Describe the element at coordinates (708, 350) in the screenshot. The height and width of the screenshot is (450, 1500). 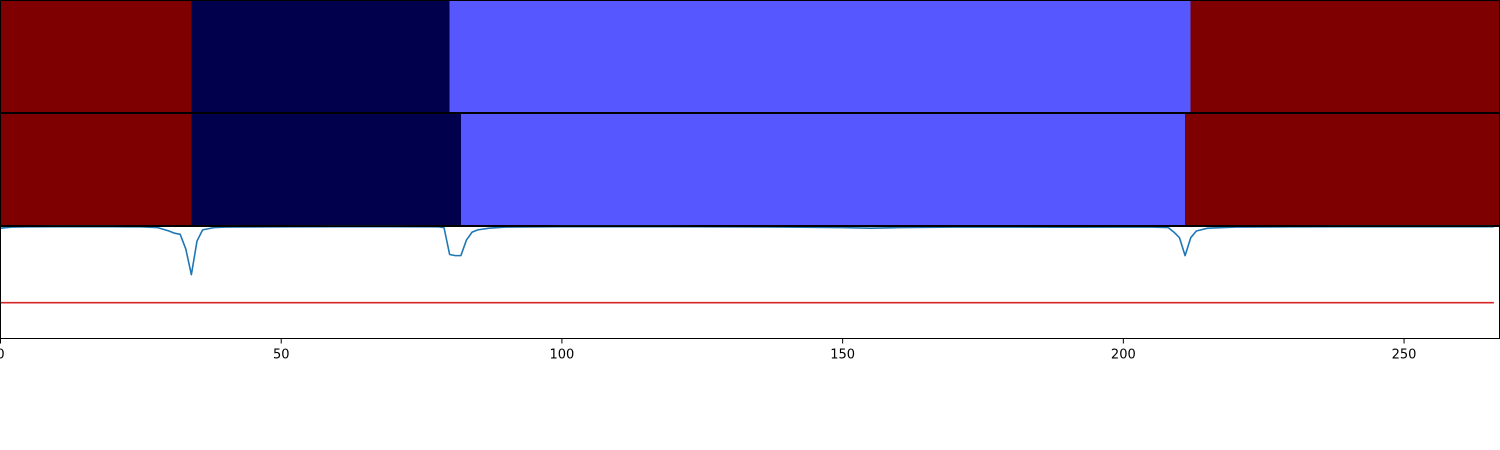
I see `x-axis: 0 50 100 150 200 250` at that location.